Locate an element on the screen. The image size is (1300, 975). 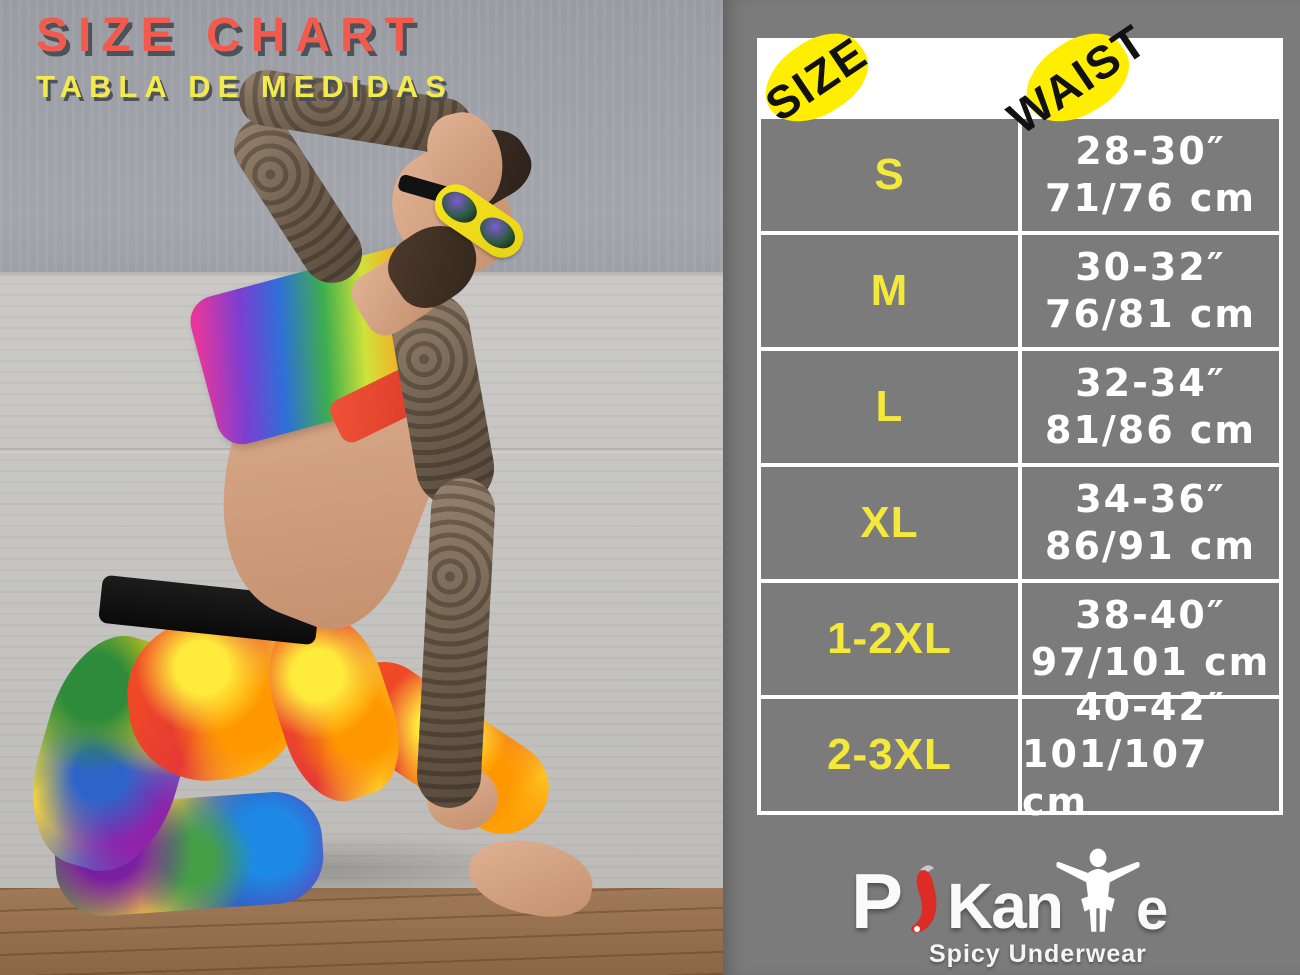
title-block: SIZE CHART TABLA DE MEDIDAS is located at coordinates (244, 56).